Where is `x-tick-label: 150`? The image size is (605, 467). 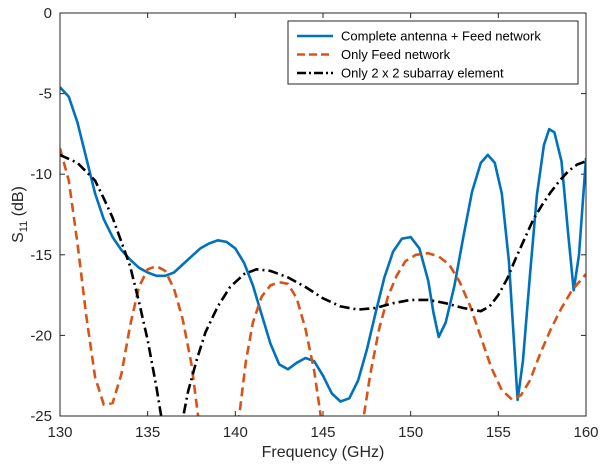
x-tick-label: 150 is located at coordinates (410, 432).